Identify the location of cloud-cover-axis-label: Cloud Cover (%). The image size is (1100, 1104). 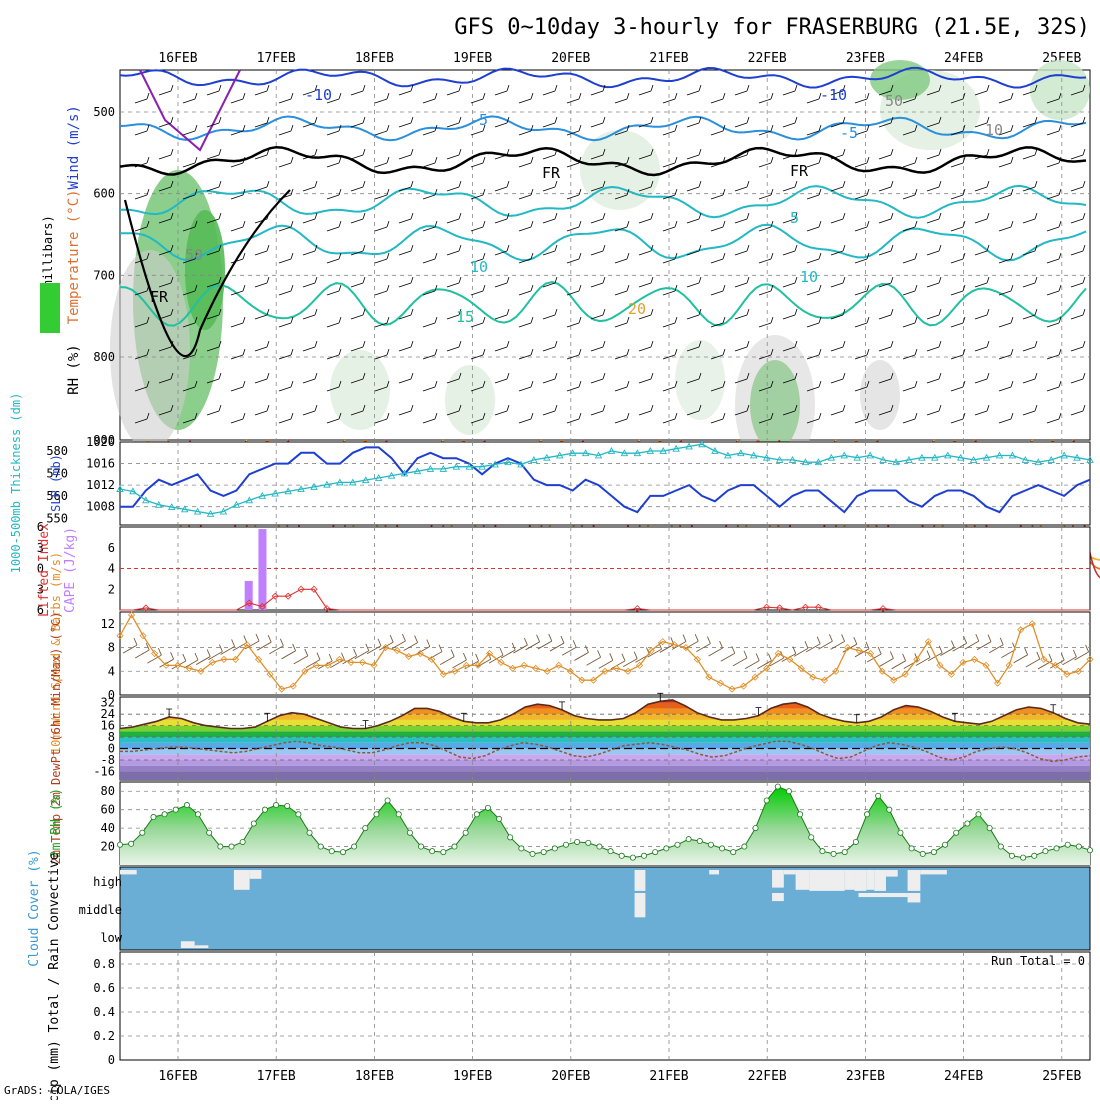
(34, 907).